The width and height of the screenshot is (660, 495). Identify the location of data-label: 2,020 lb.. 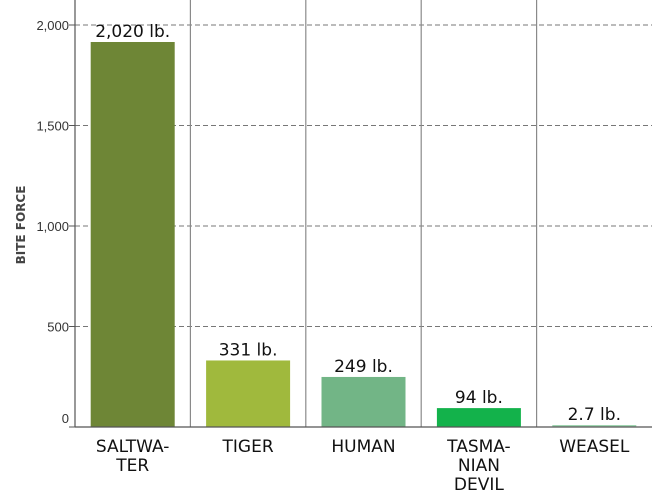
(132, 32).